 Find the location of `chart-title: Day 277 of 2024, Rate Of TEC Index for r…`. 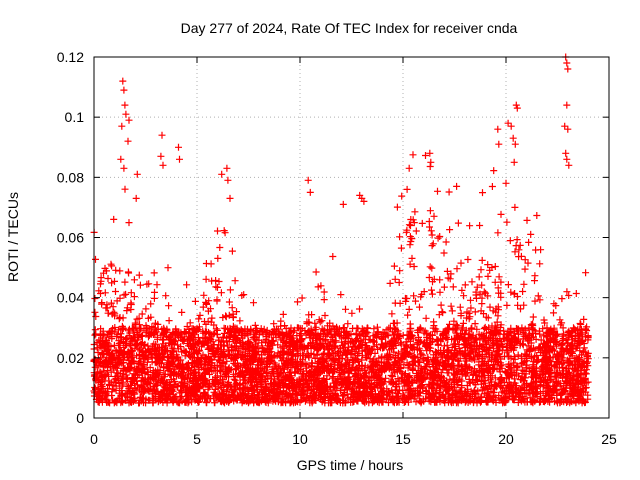

chart-title: Day 277 of 2024, Rate Of TEC Index for r… is located at coordinates (349, 28).